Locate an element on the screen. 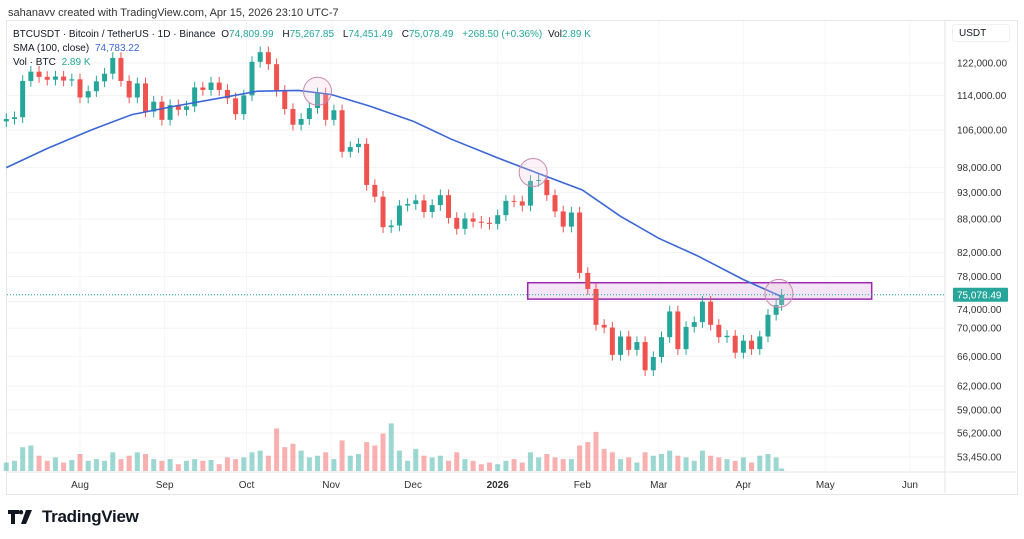 This screenshot has height=539, width=1024. sma-row: SMA (100, close) 74,783.22 is located at coordinates (305, 49).